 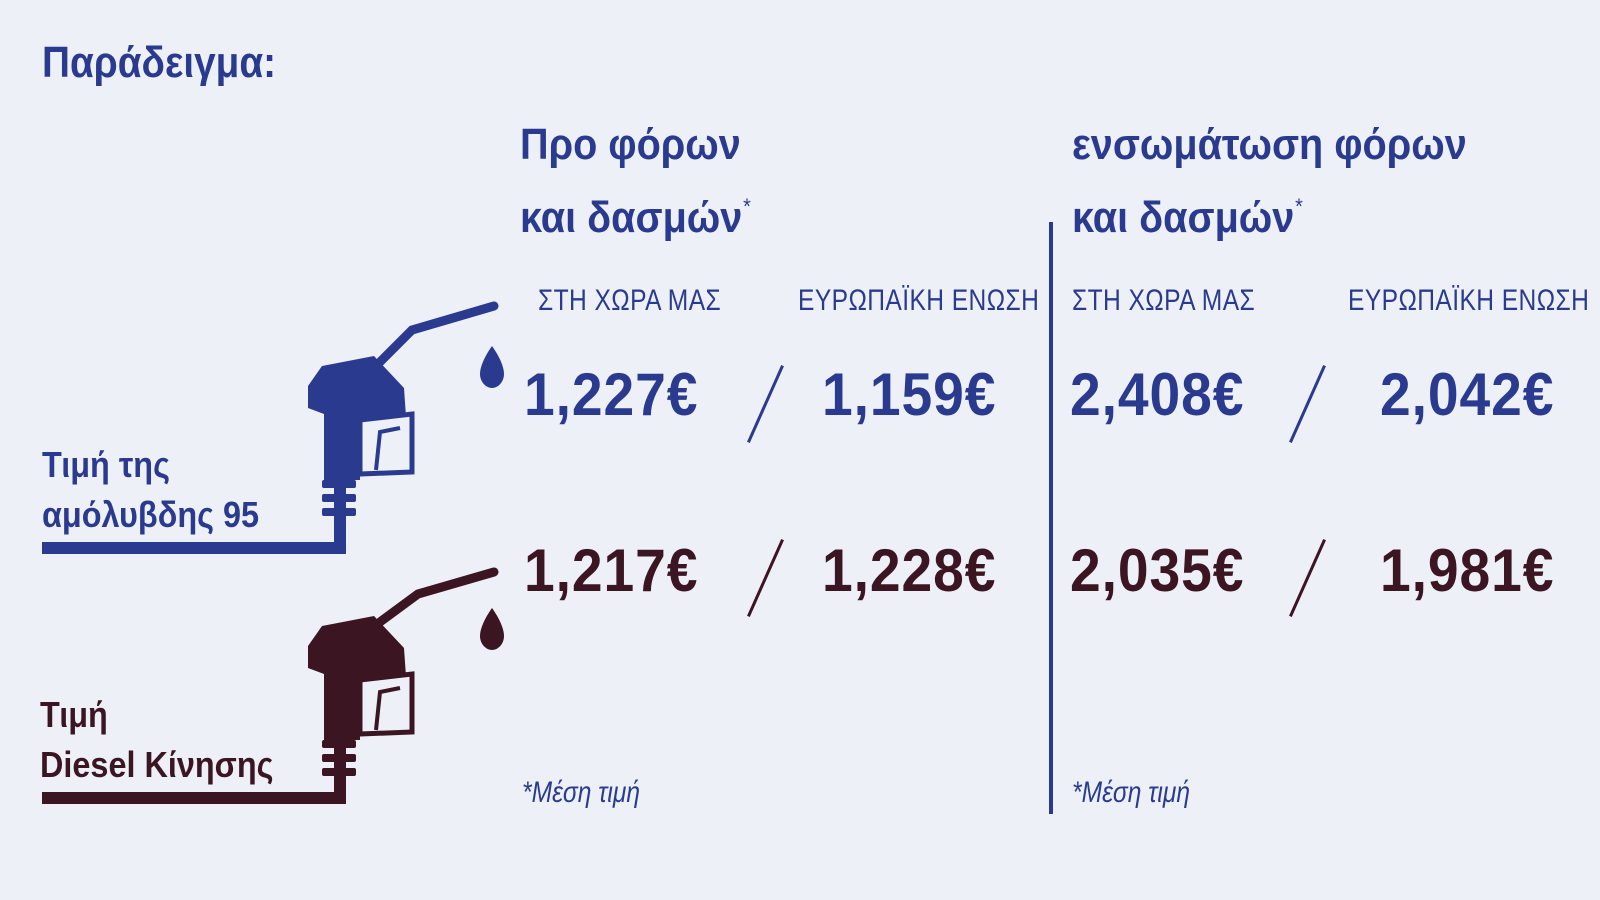 I want to click on column-heading-line1: Προ φόρων, so click(x=630, y=144).